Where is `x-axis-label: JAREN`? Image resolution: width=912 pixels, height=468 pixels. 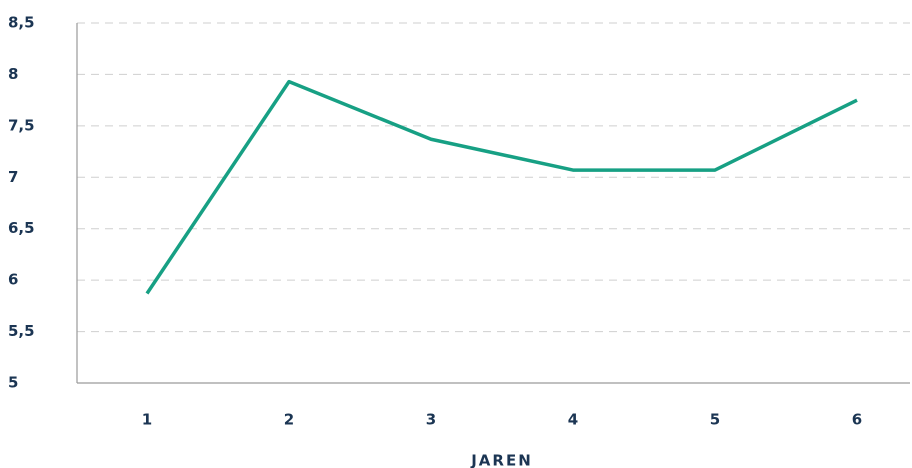
x-axis-label: JAREN is located at coordinates (501, 460).